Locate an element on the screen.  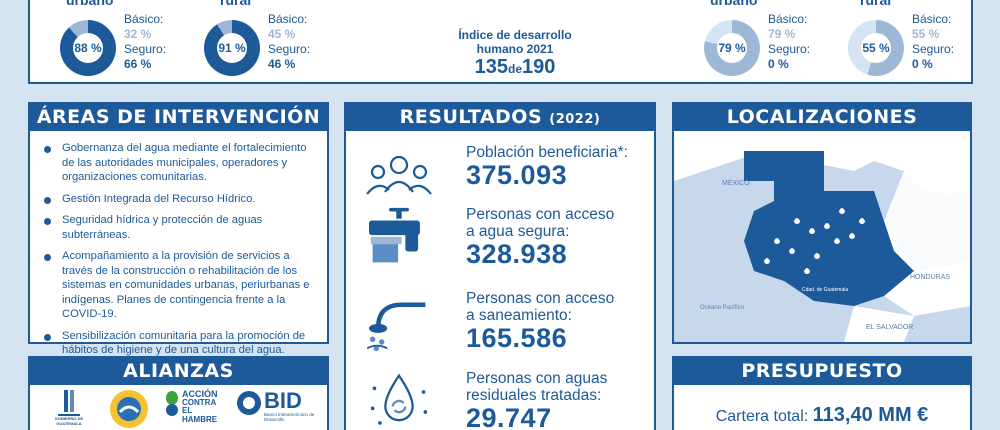
resultados-title-text: RESULTADOS is located at coordinates (471, 117).